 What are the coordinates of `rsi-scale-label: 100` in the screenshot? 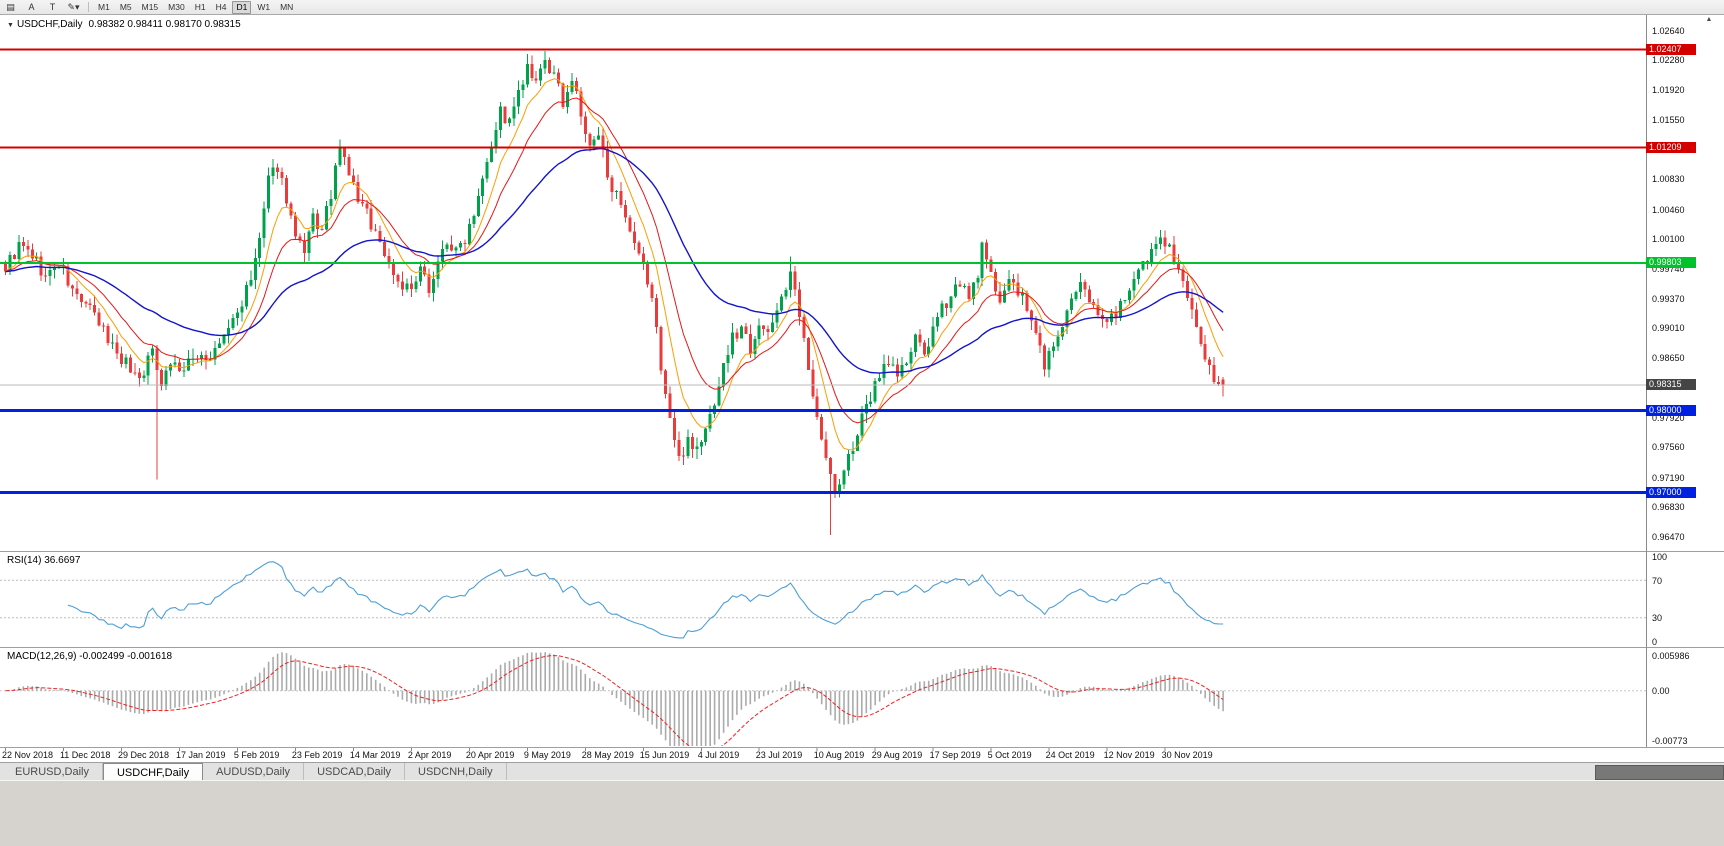 It's located at (1660, 557).